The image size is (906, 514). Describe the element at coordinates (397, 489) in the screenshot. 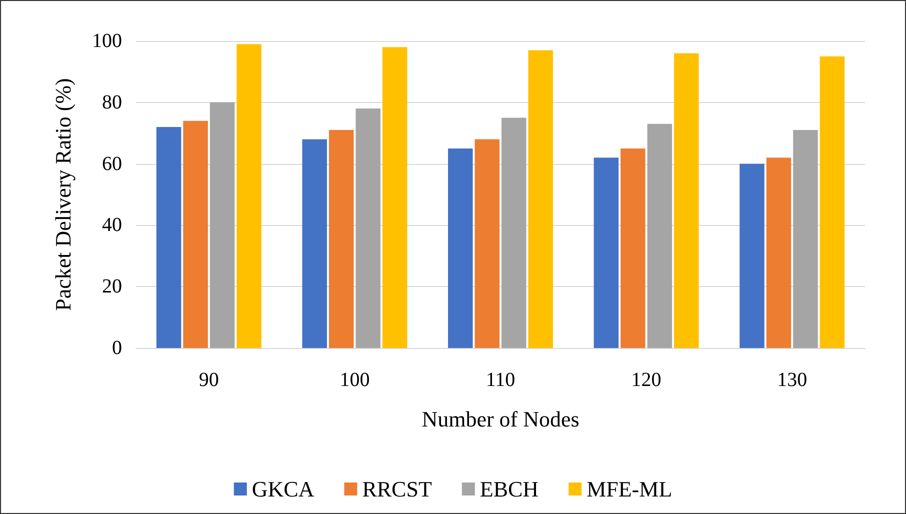

I see `legend-label: RRCST` at that location.